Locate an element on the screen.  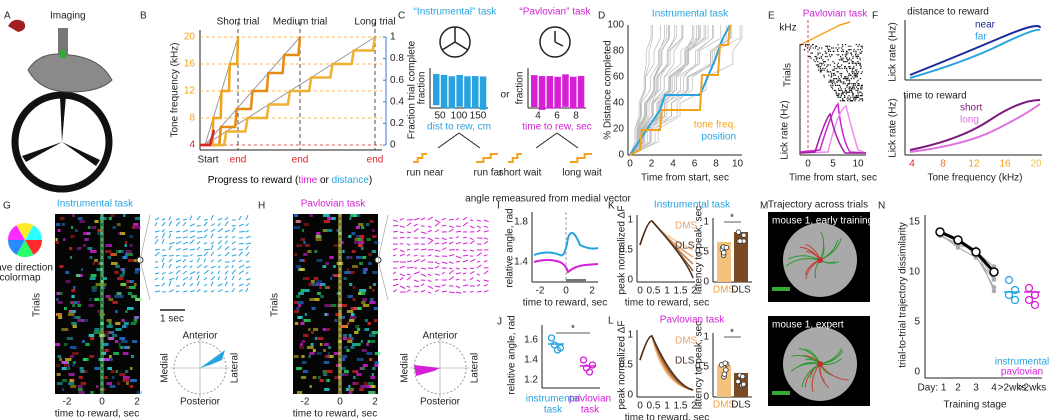
y-tick-label: 10 is located at coordinates (915, 272).